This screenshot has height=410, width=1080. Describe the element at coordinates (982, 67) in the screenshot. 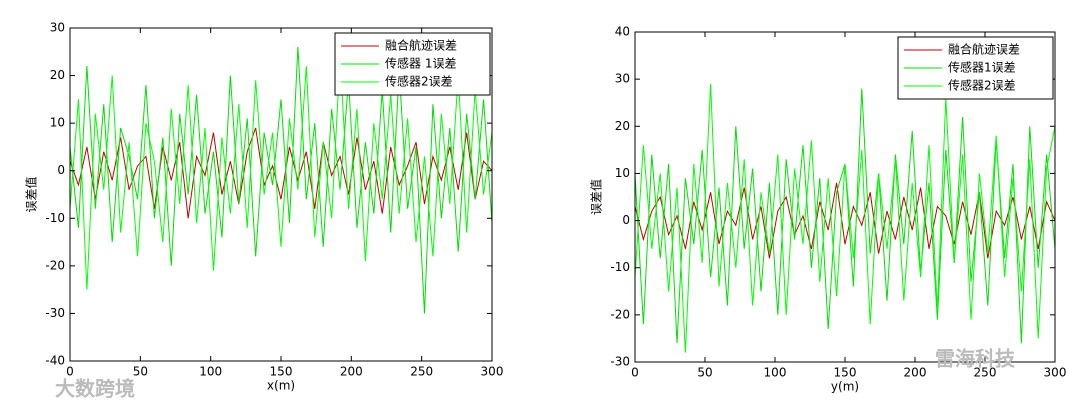

I see `legend-label: 传感器1误差` at that location.